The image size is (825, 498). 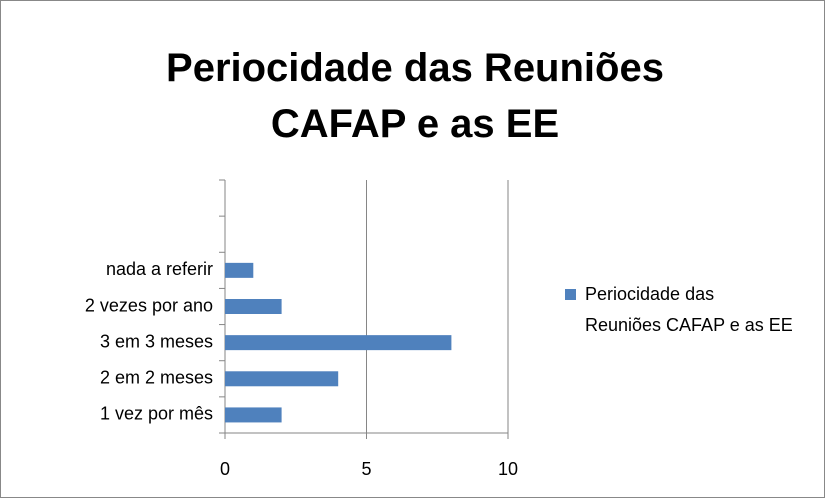 What do you see at coordinates (156, 341) in the screenshot?
I see `y-tick-label: 3 em 3 meses` at bounding box center [156, 341].